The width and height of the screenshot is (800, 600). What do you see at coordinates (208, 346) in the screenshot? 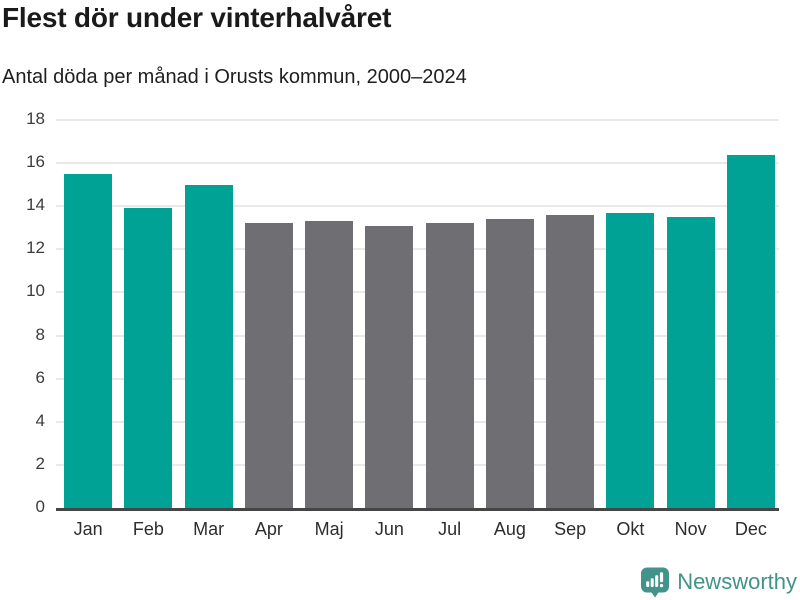
I see `bar-mar` at bounding box center [208, 346].